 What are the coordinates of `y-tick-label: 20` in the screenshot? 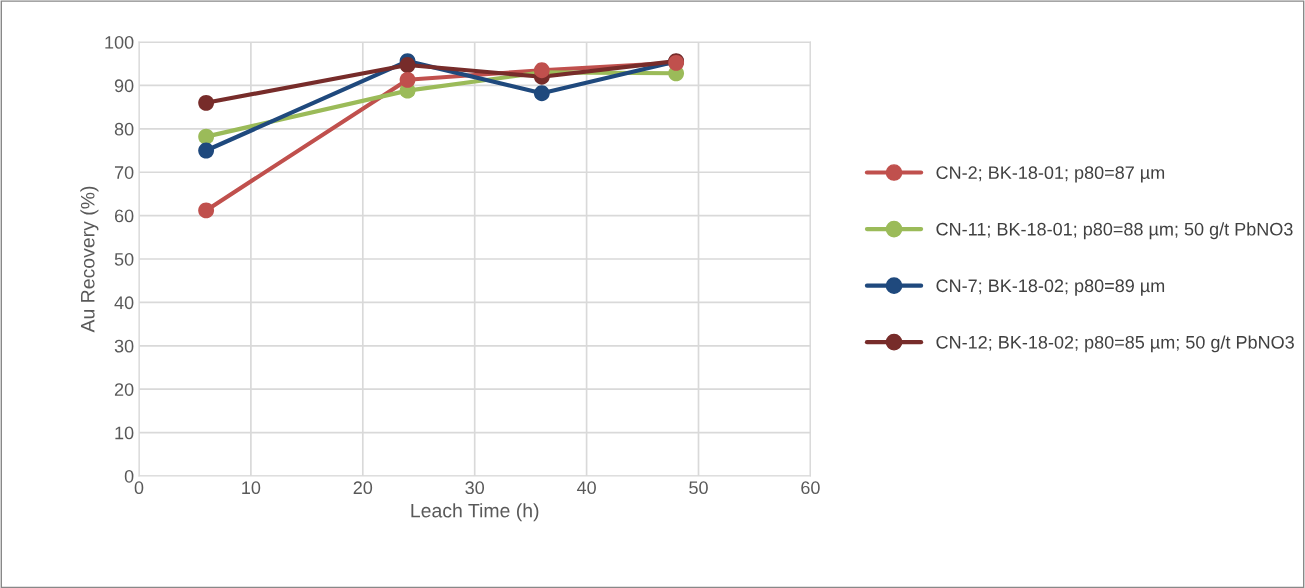 It's located at (124, 389).